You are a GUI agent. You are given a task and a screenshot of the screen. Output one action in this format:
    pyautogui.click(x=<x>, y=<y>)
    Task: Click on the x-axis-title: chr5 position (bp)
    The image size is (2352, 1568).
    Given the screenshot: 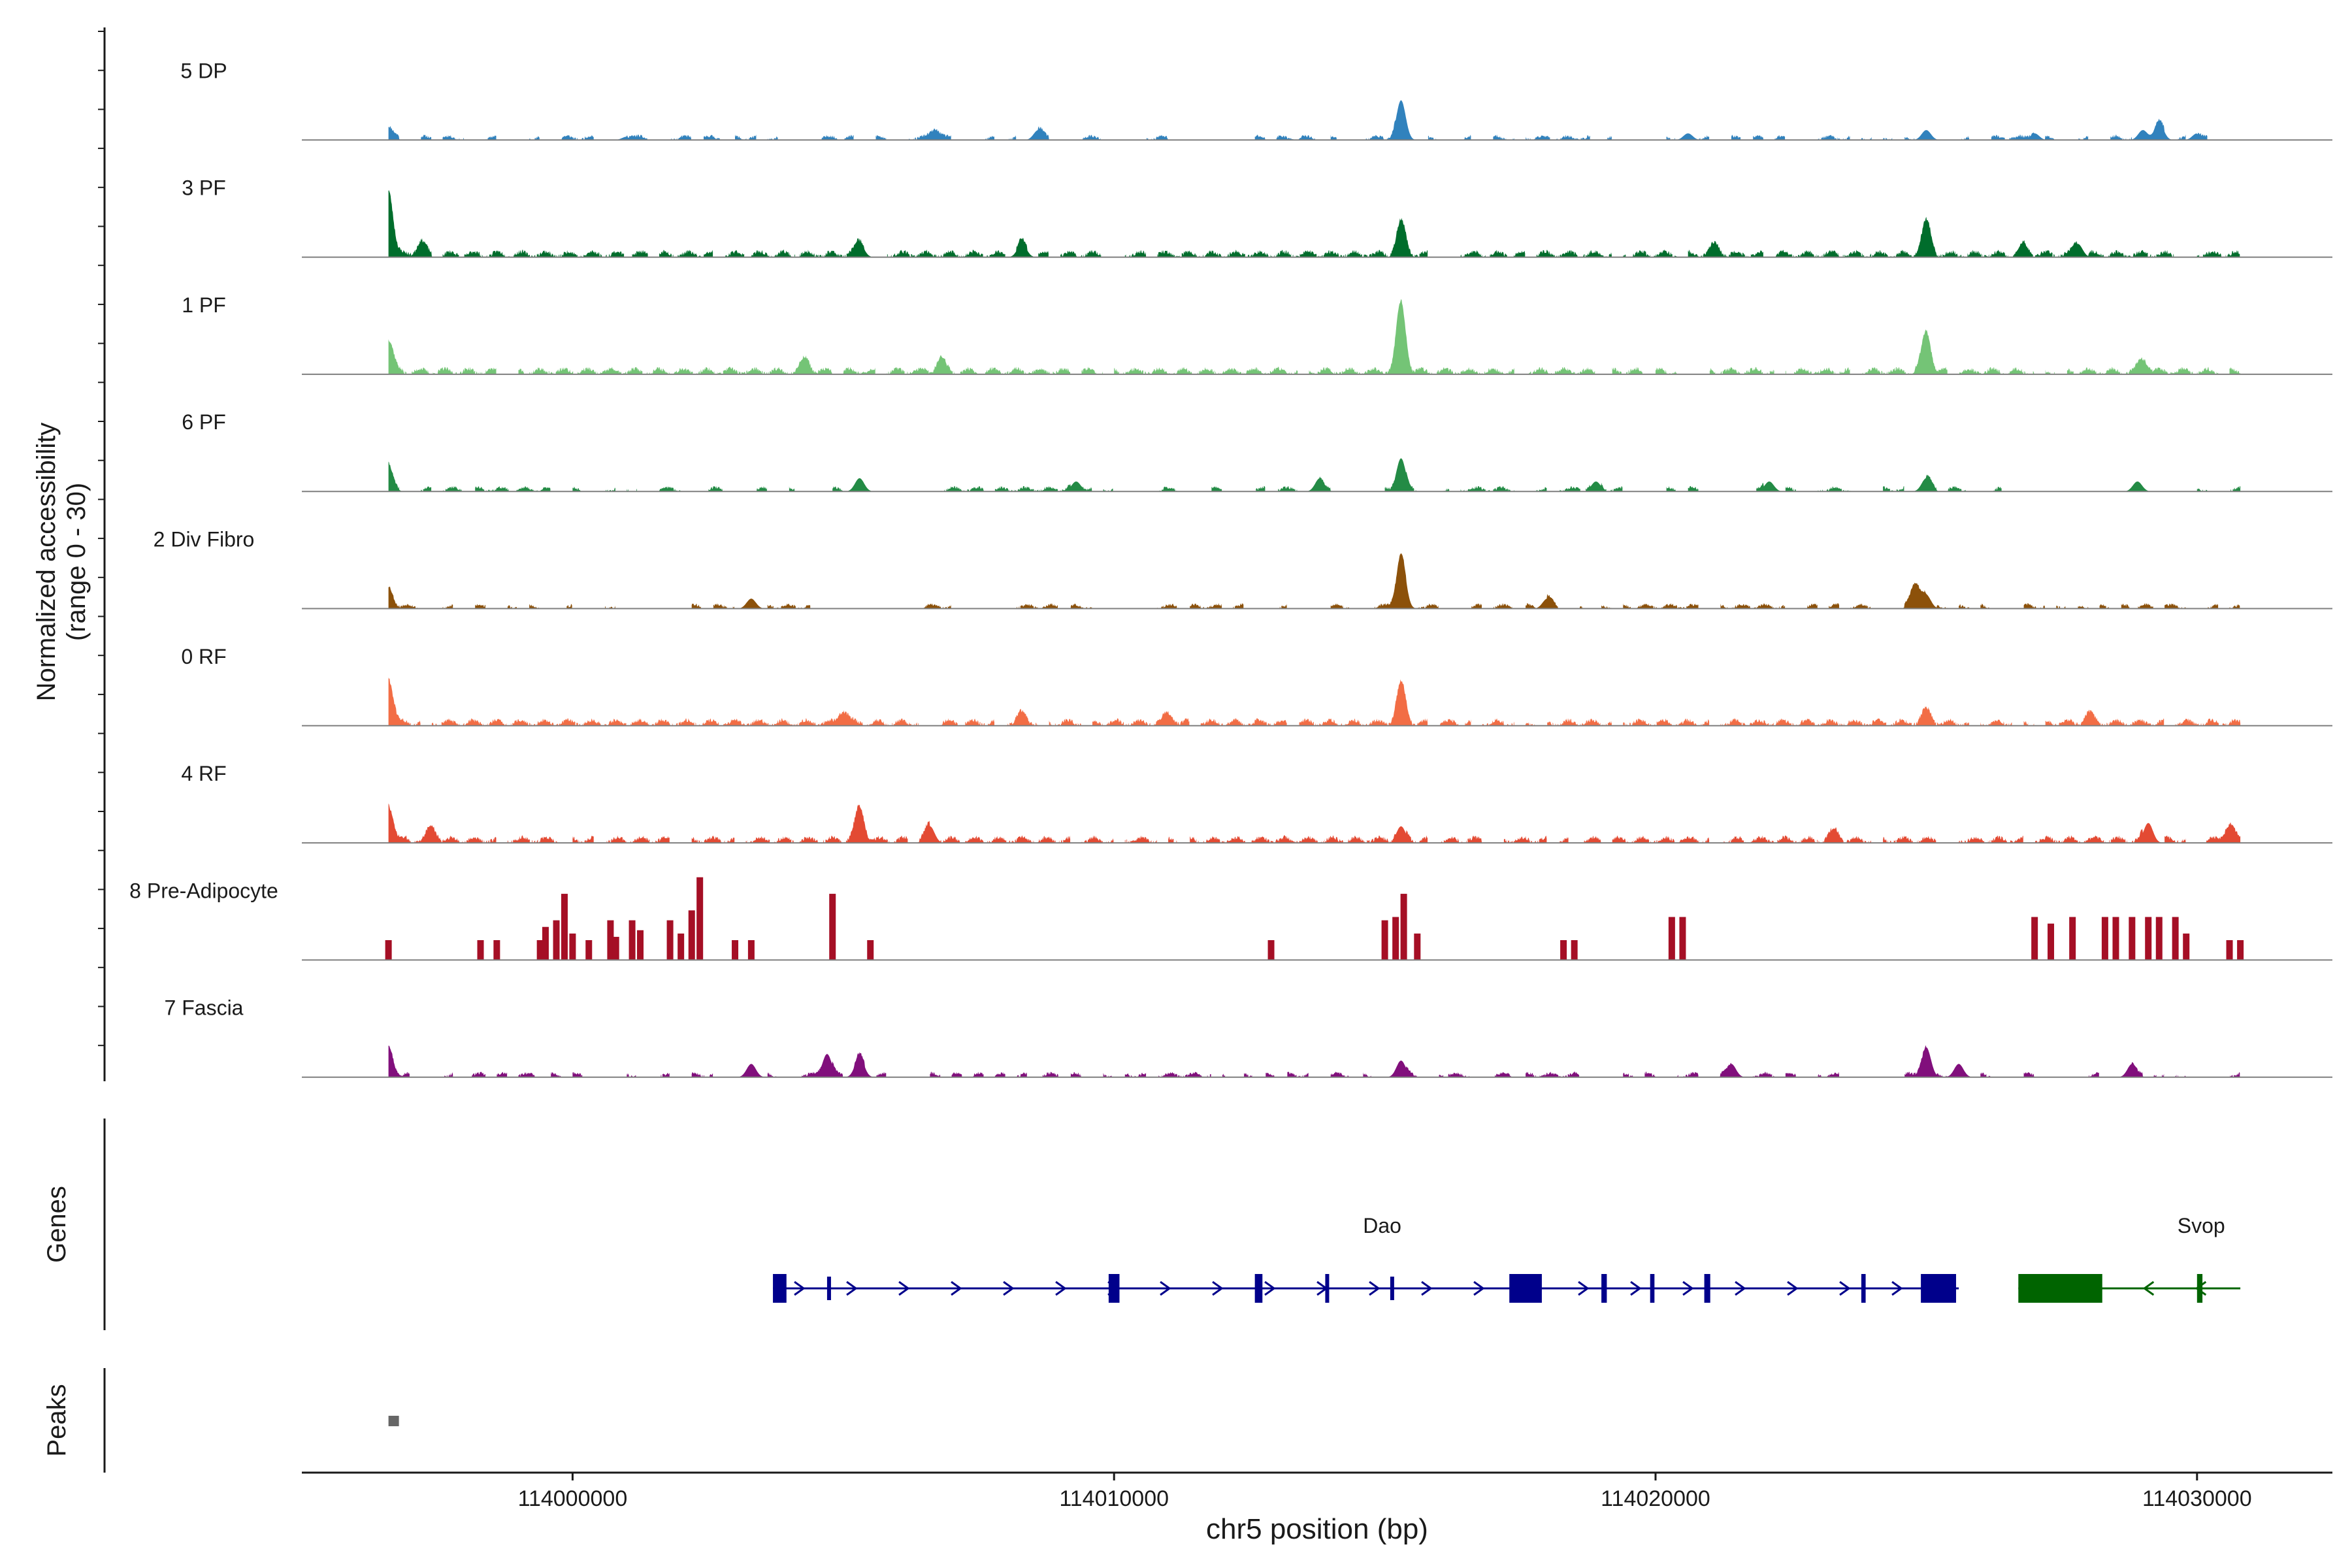 What is the action you would take?
    pyautogui.click(x=1317, y=1529)
    